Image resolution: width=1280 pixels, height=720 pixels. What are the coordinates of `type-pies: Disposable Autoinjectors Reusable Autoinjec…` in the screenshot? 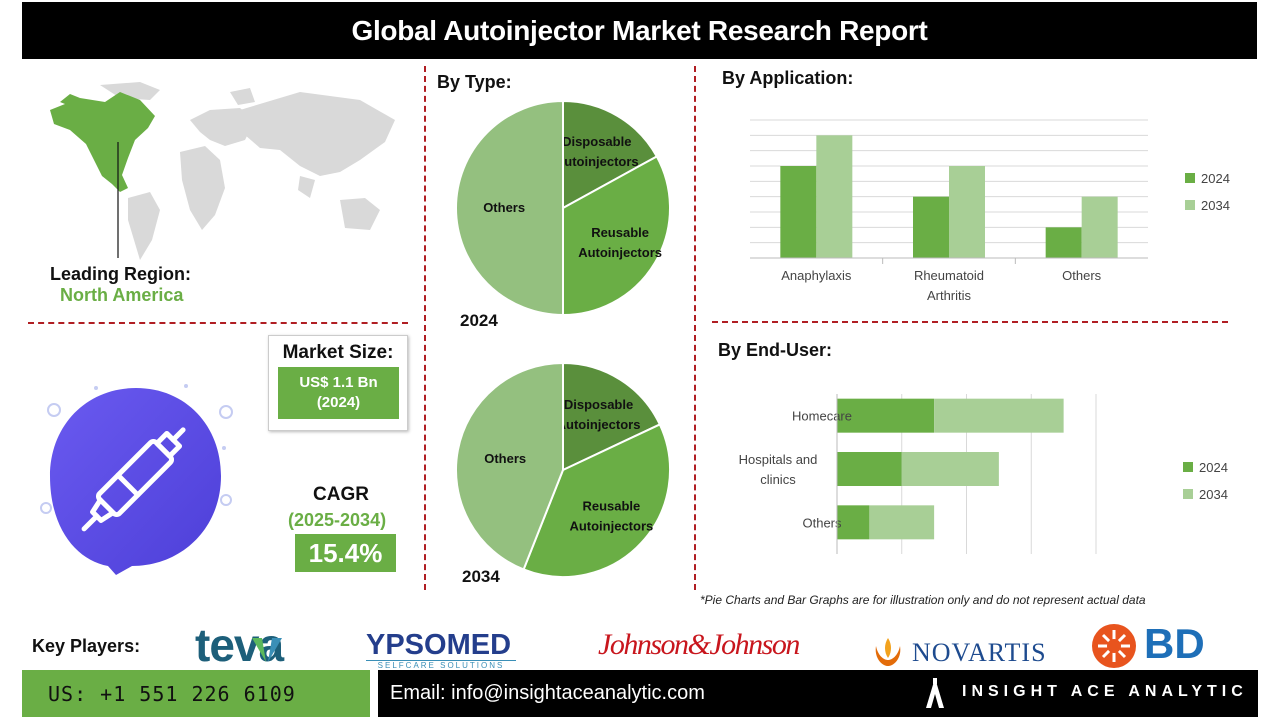 It's located at (563, 342).